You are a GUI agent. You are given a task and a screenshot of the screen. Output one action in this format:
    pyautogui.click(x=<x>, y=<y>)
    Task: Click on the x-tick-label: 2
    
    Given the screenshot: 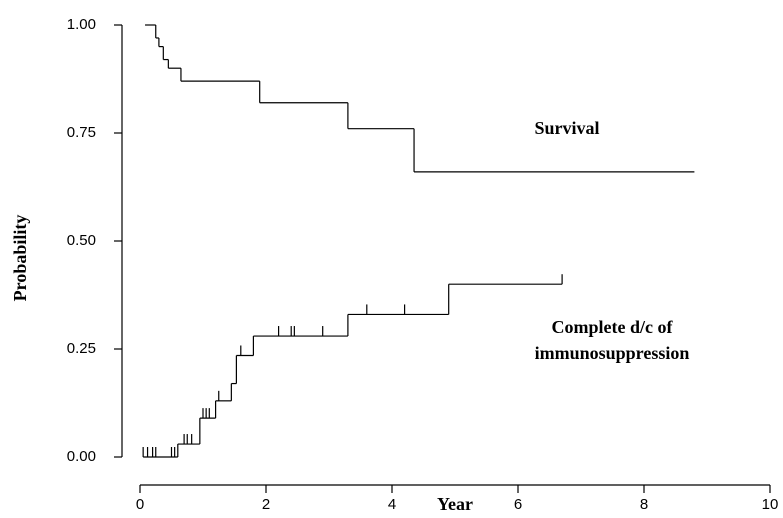 What is the action you would take?
    pyautogui.click(x=266, y=504)
    